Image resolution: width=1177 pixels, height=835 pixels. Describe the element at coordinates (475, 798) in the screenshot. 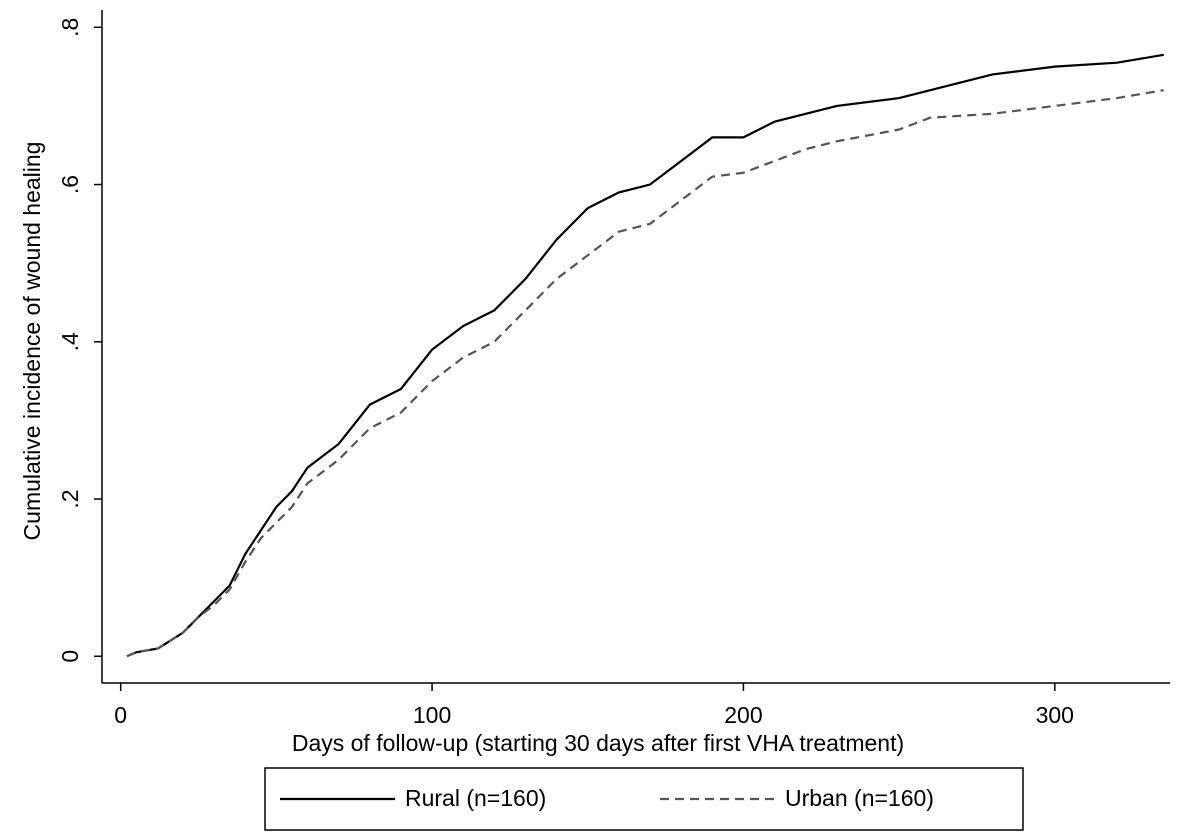

I see `legend-label: Rural (n=160)` at that location.